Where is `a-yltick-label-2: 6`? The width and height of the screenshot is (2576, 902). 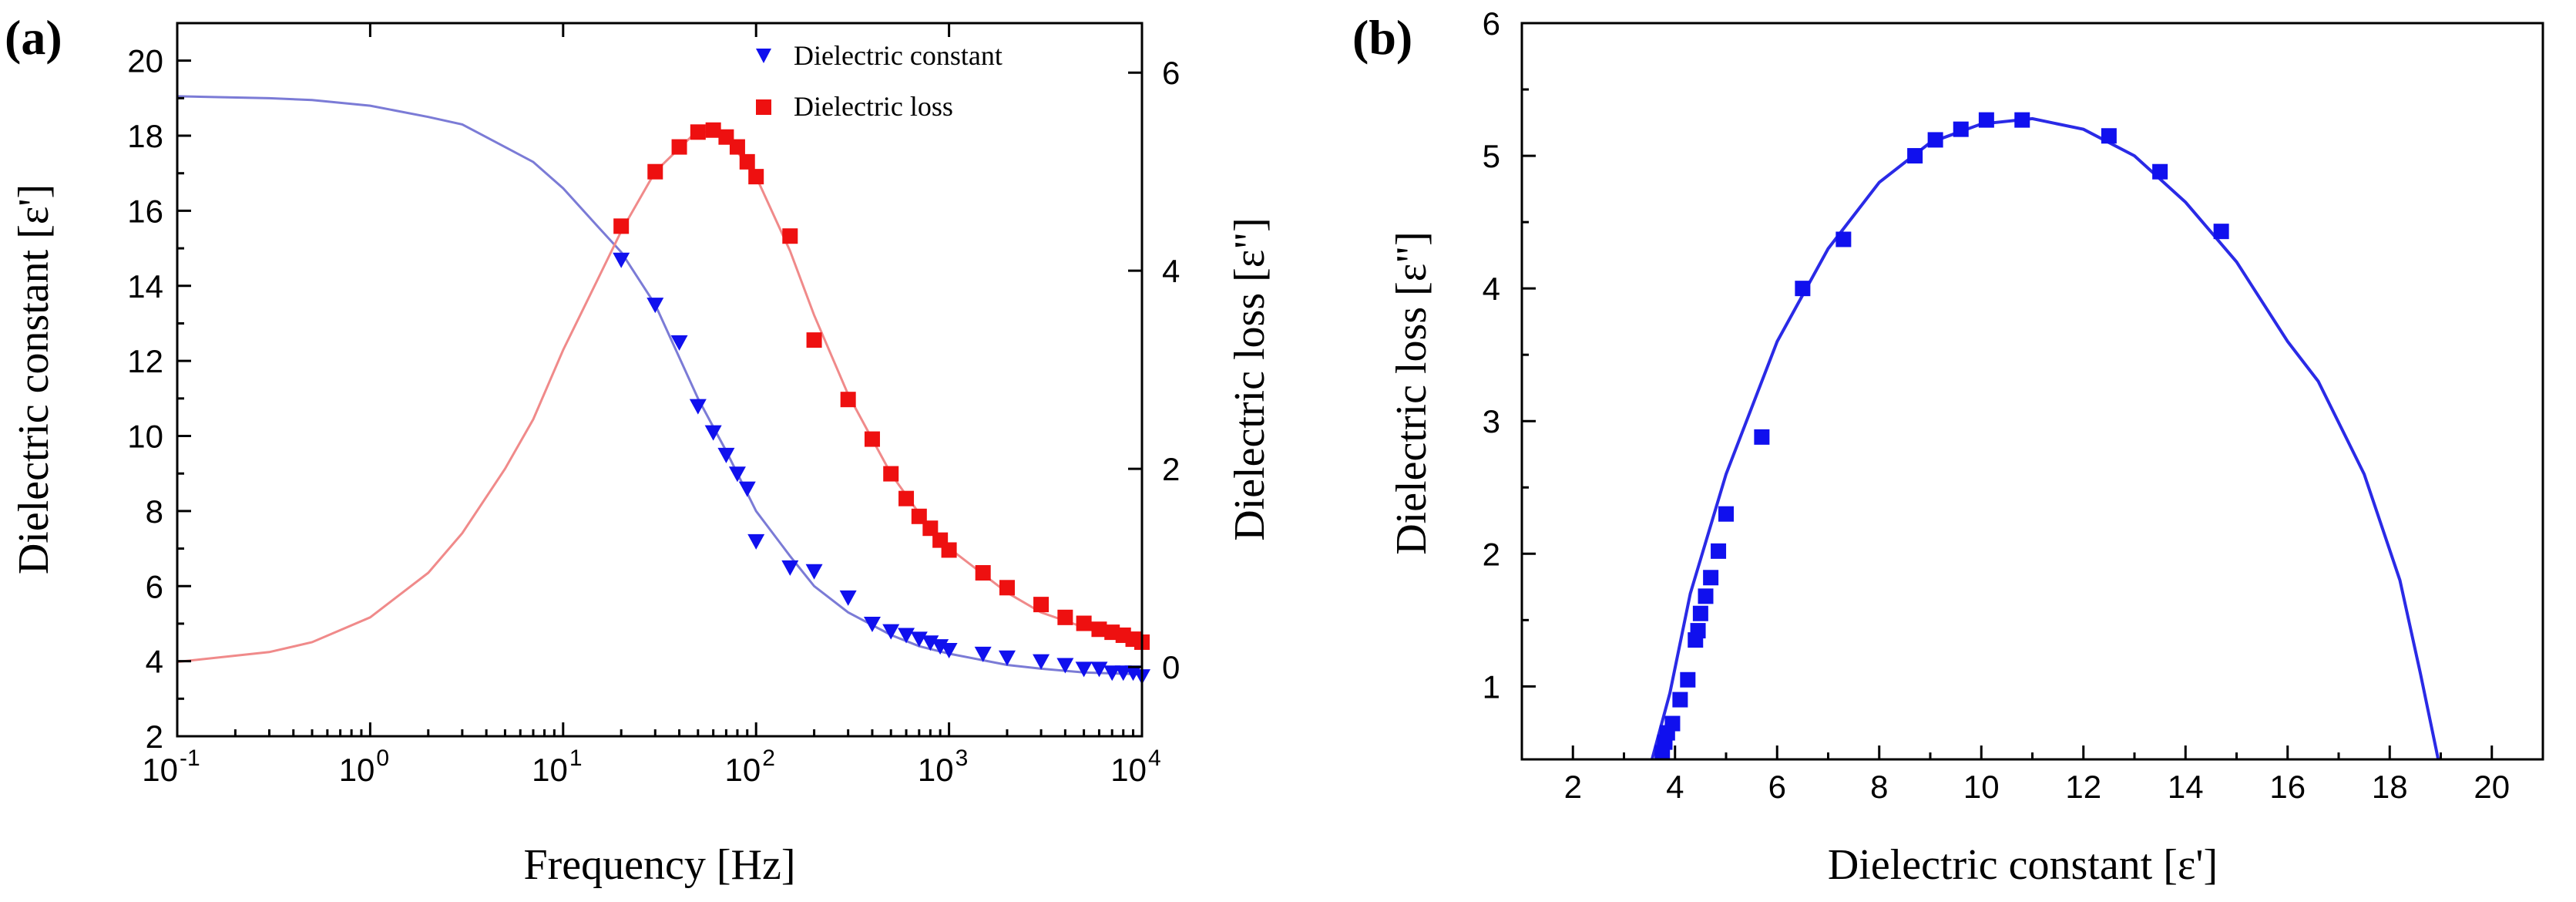
a-yltick-label-2: 6 is located at coordinates (154, 586).